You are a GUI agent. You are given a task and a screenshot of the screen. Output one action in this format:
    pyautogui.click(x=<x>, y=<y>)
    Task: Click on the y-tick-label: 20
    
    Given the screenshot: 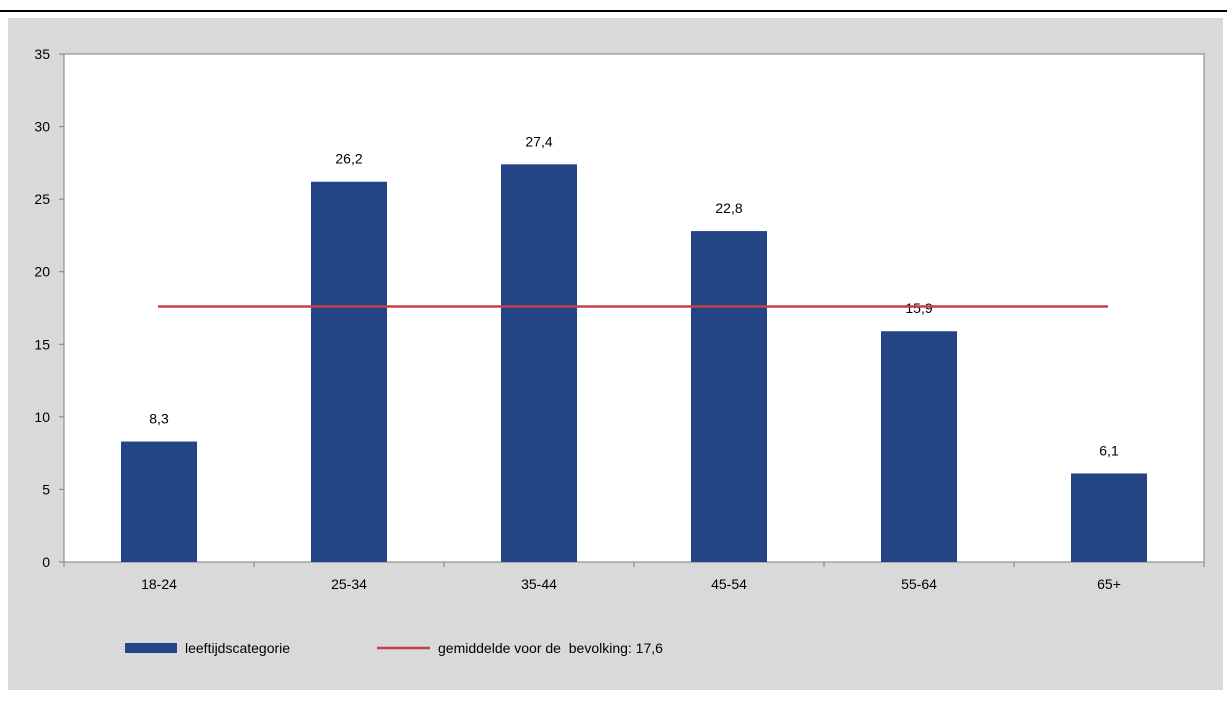 What is the action you would take?
    pyautogui.click(x=42, y=272)
    